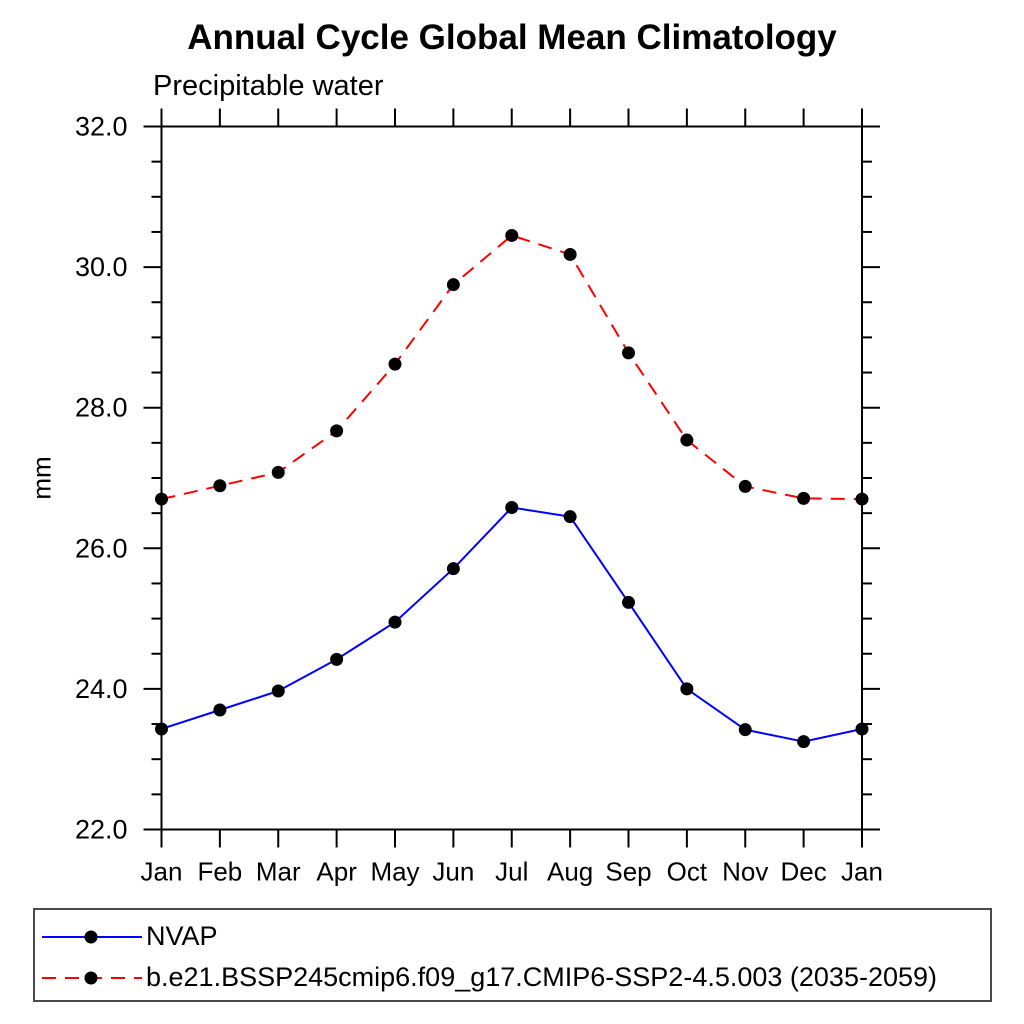  Describe the element at coordinates (687, 872) in the screenshot. I see `x-tick-label: Oct` at that location.